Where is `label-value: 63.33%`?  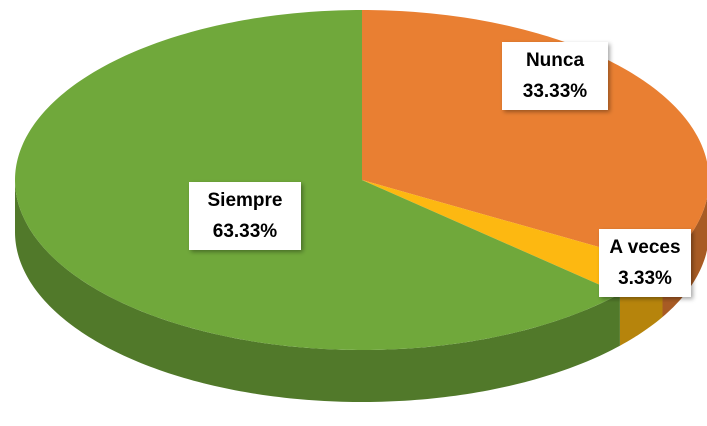
label-value: 63.33% is located at coordinates (245, 231).